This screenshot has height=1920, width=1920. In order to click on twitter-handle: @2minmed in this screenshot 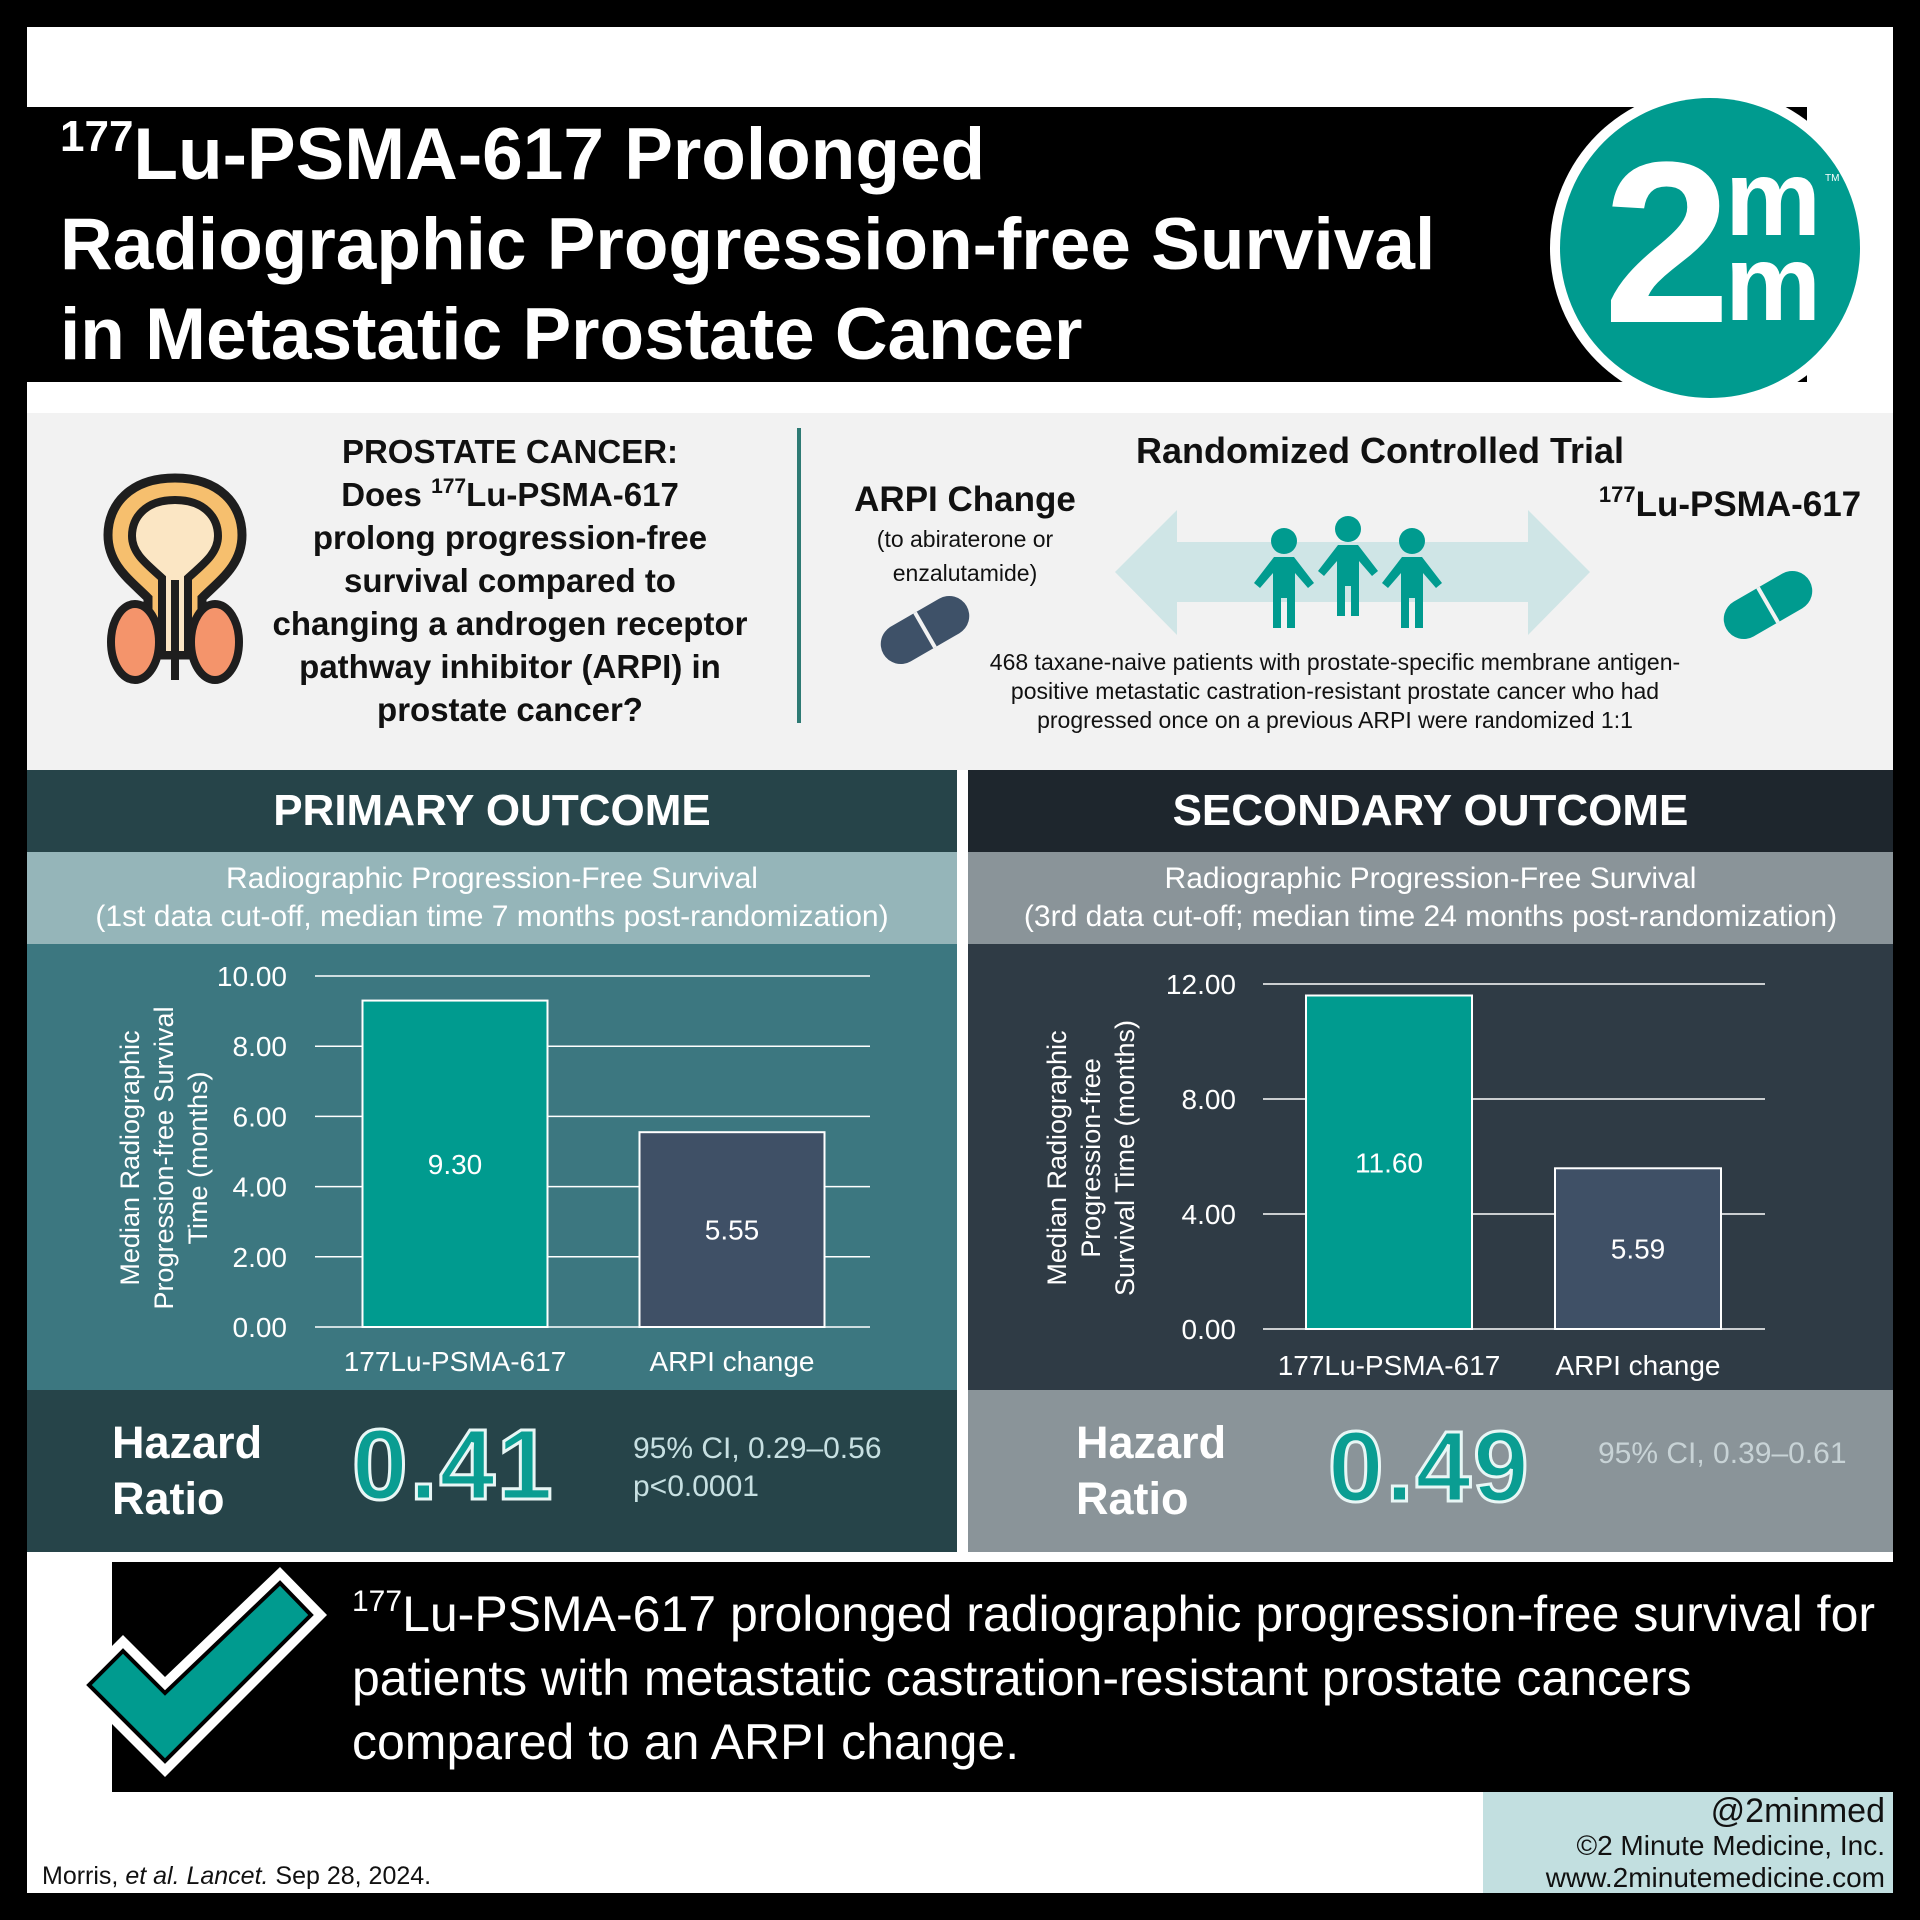, I will do `click(1797, 1811)`.